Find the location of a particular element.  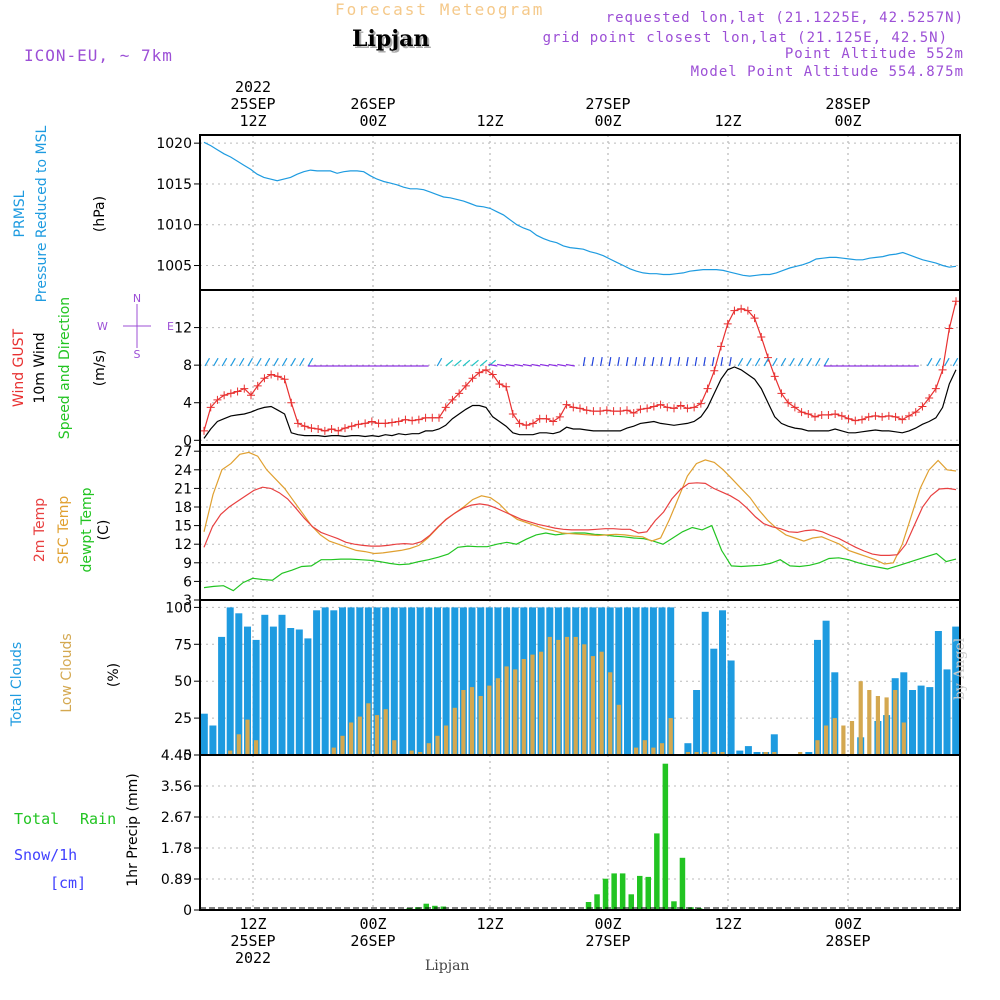

percent-label: (%) is located at coordinates (114, 675).